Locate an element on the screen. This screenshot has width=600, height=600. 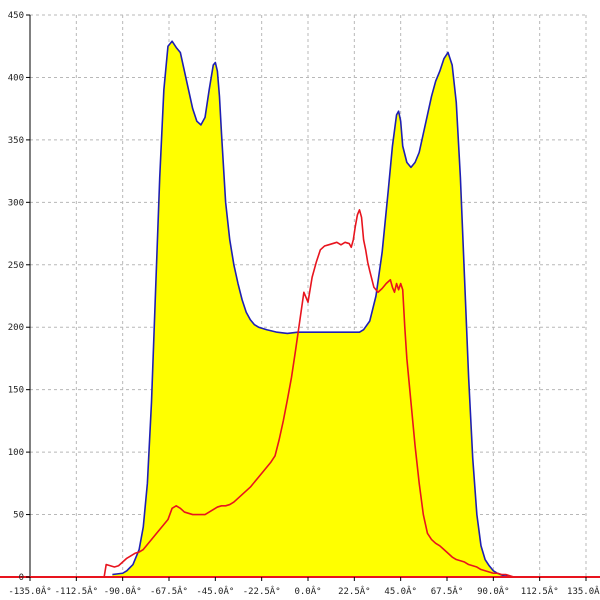
x-tick-label: 112.5Â° is located at coordinates (540, 591).